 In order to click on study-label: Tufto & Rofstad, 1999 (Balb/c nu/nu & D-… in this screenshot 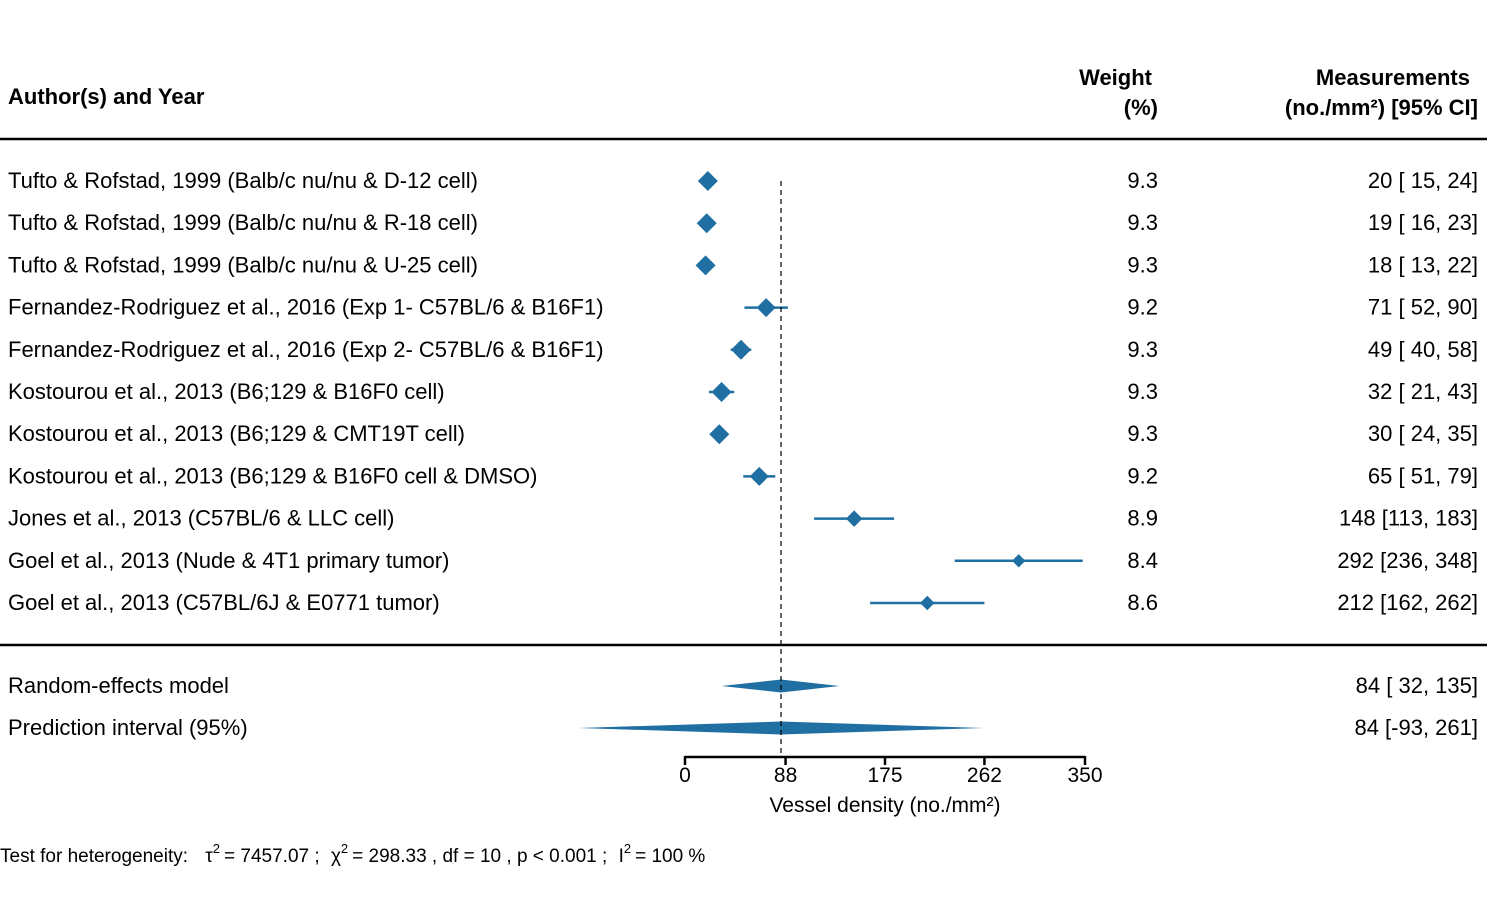, I will do `click(243, 180)`.